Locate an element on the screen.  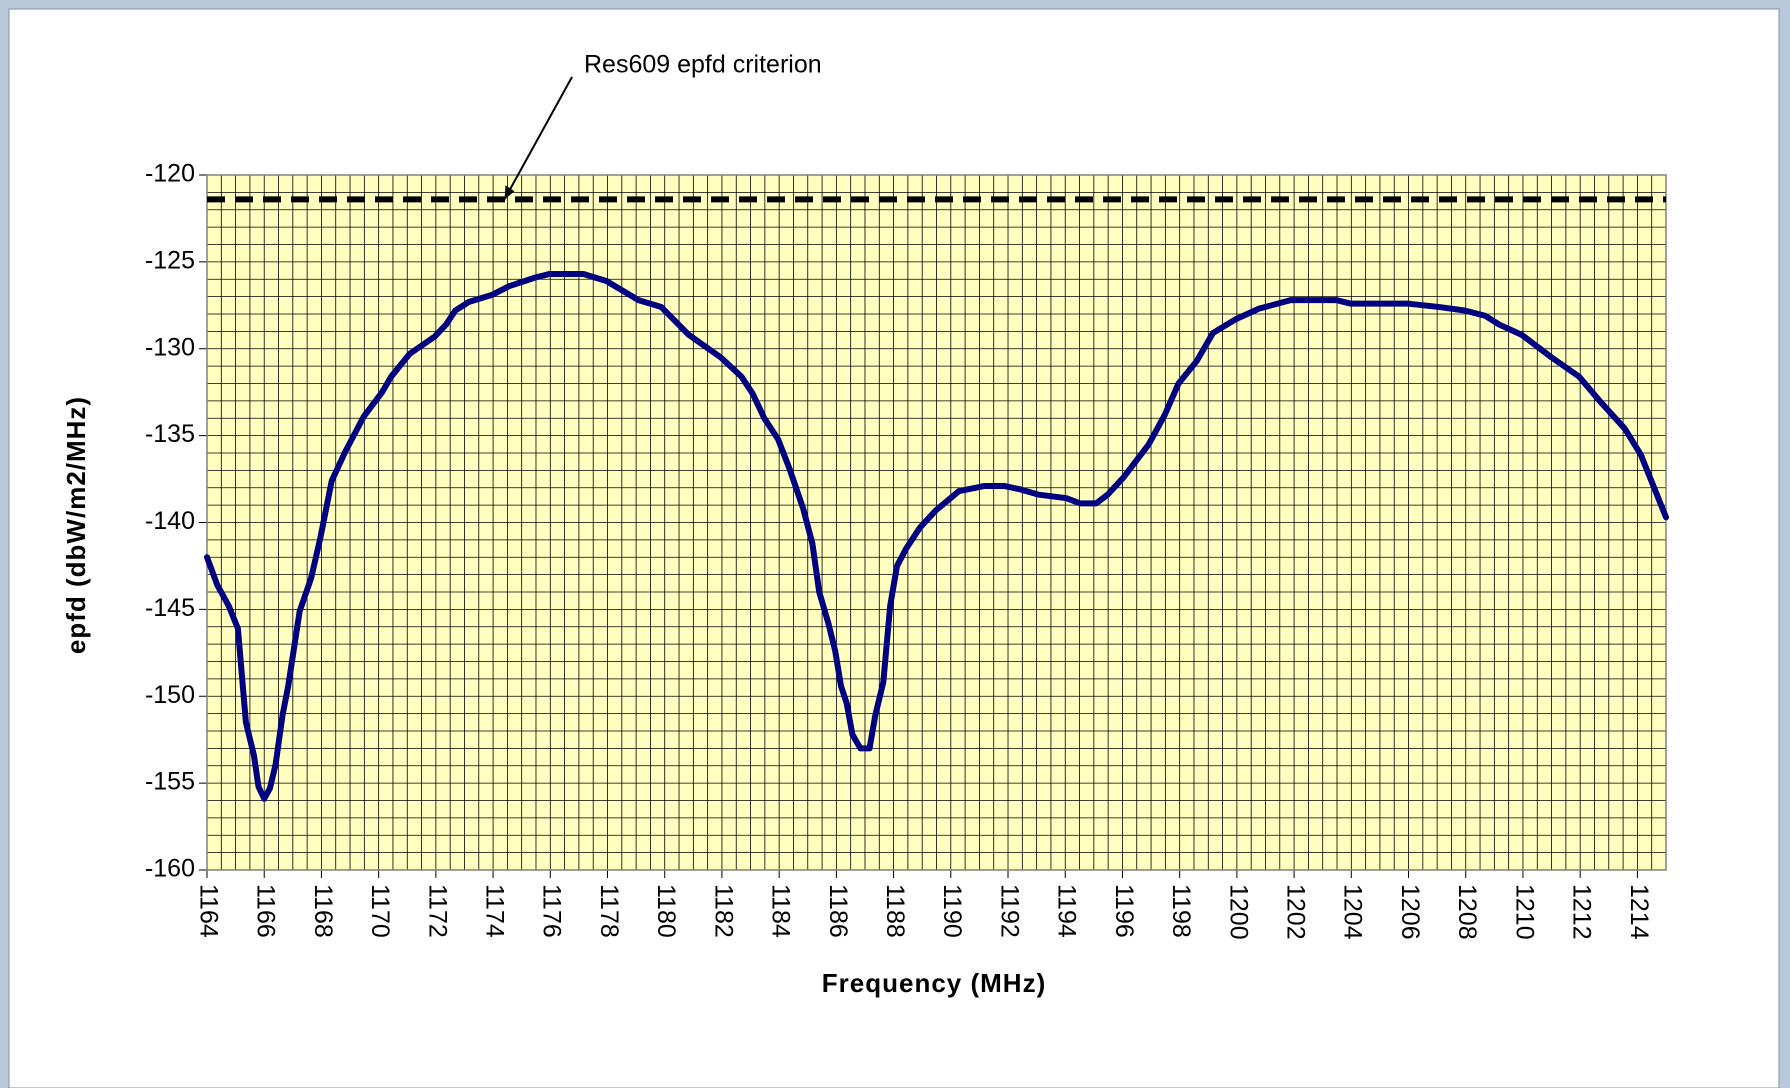
x-tick-label: 1196 is located at coordinates (1124, 911).